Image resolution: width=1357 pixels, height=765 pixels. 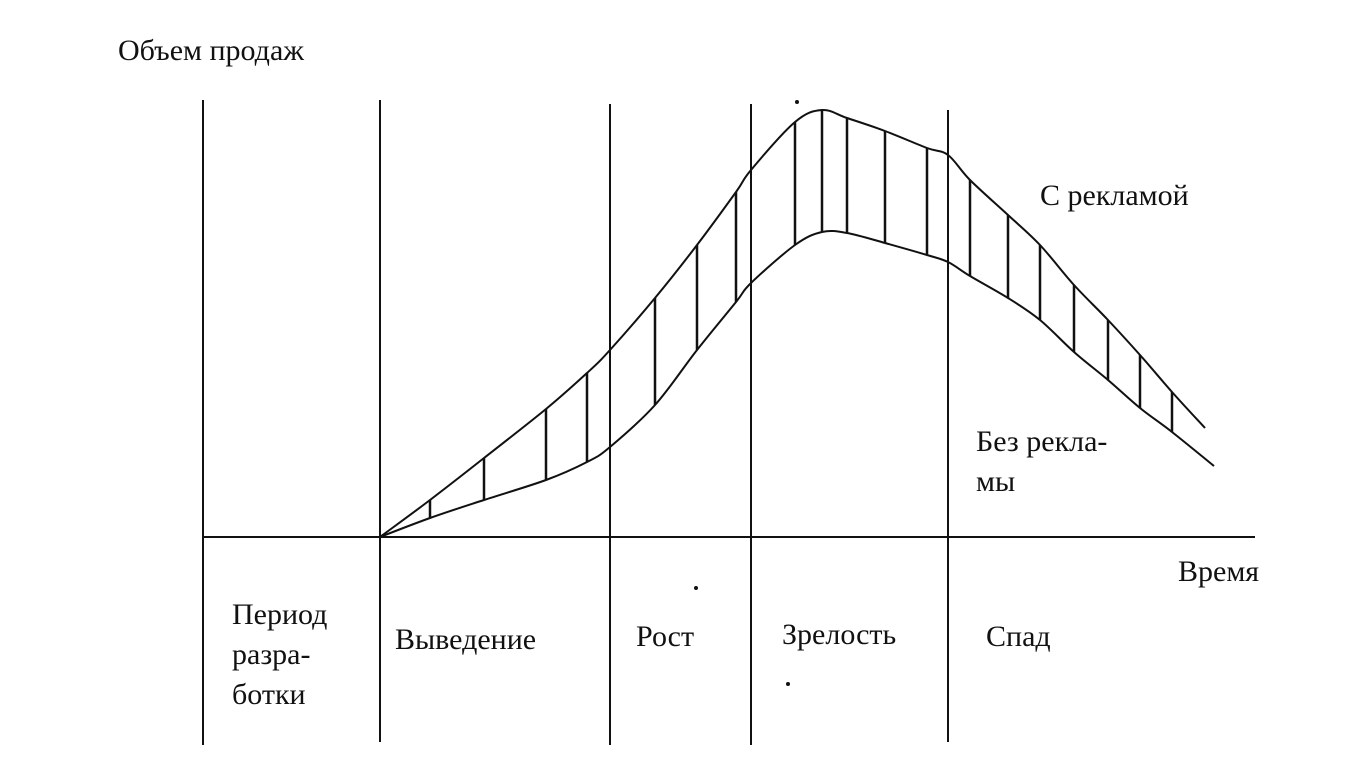 What do you see at coordinates (1219, 571) in the screenshot?
I see `x-axis-label: Время` at bounding box center [1219, 571].